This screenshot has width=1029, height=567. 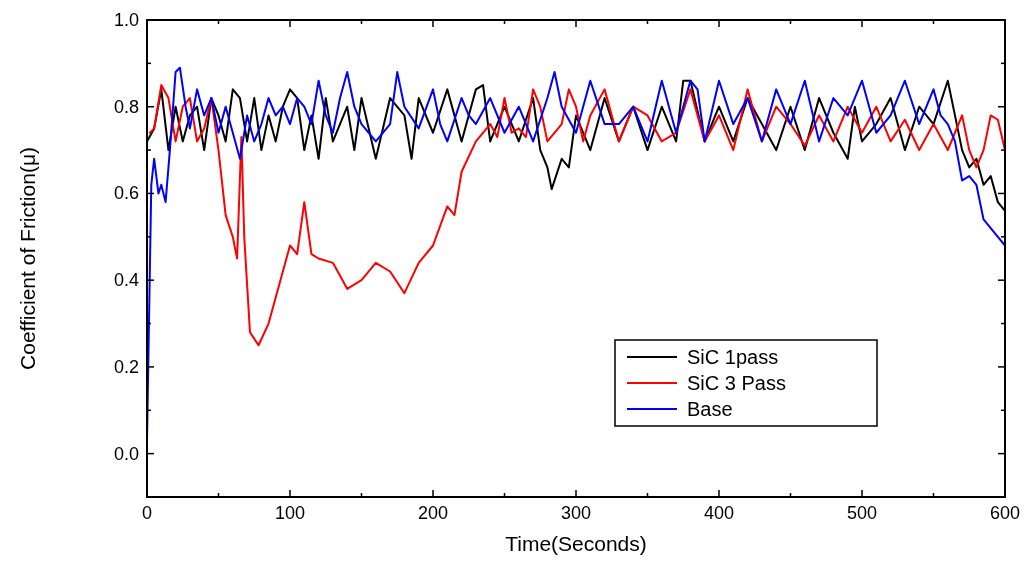 I want to click on x-axis-title: Time(Seconds), so click(x=576, y=543).